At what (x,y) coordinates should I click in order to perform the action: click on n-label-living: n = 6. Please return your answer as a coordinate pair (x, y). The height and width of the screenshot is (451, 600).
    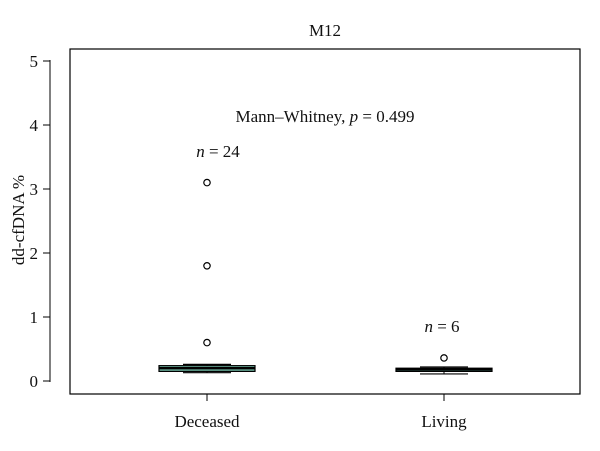
    Looking at the image, I should click on (441, 326).